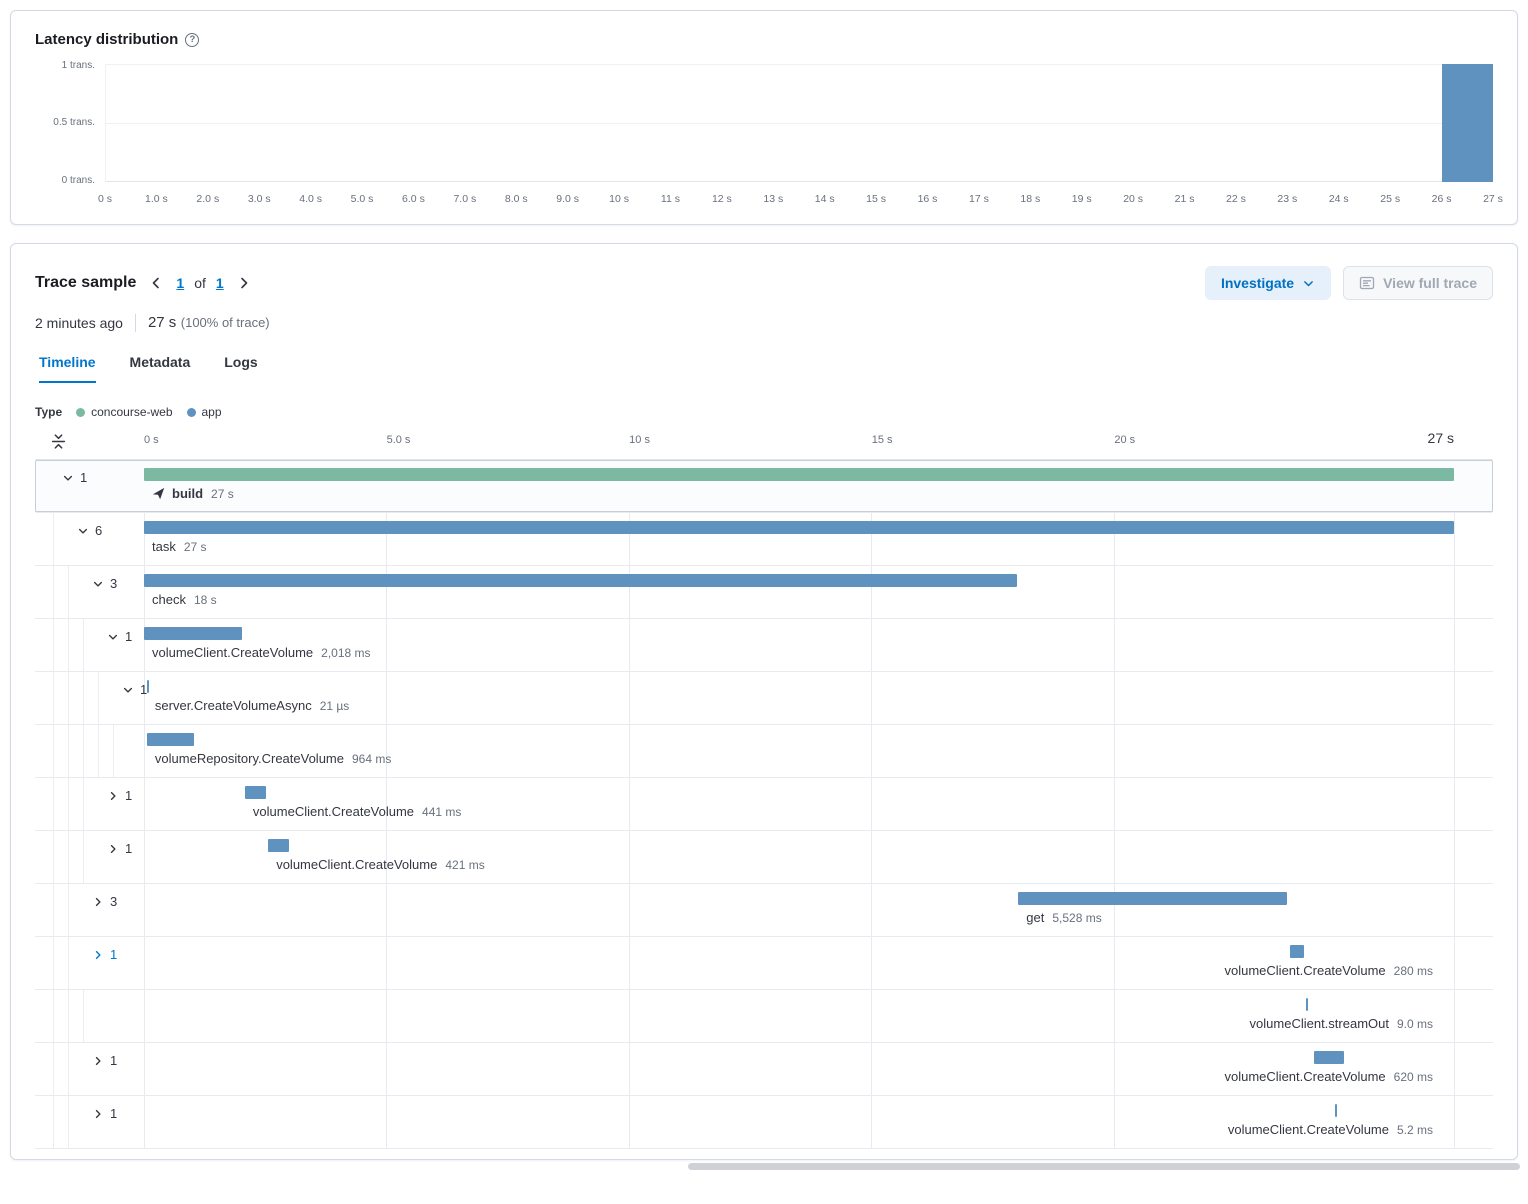 The image size is (1528, 1204). I want to click on span-row-track: server.CreateVolumeAsync 21 µs, so click(799, 698).